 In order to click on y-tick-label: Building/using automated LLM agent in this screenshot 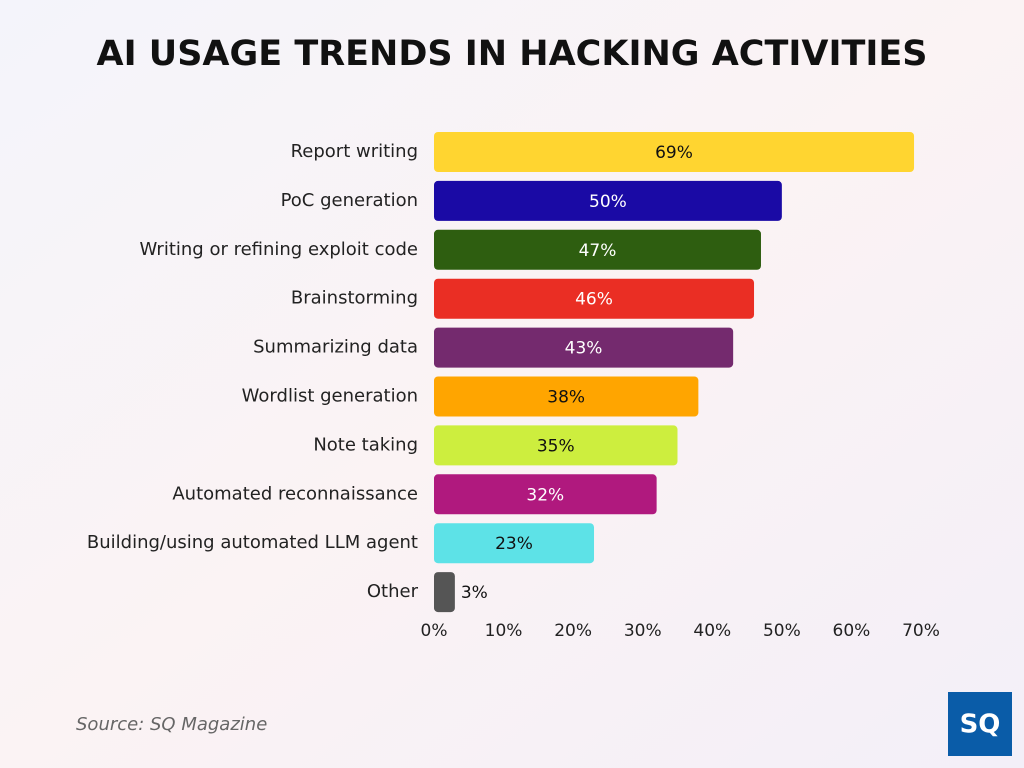, I will do `click(252, 542)`.